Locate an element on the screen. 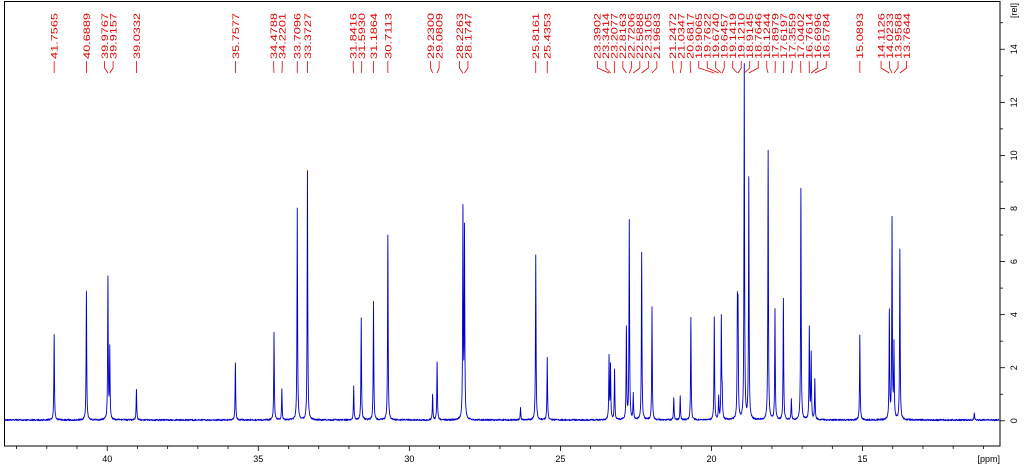  peak-label: 22.7206 is located at coordinates (632, 36).